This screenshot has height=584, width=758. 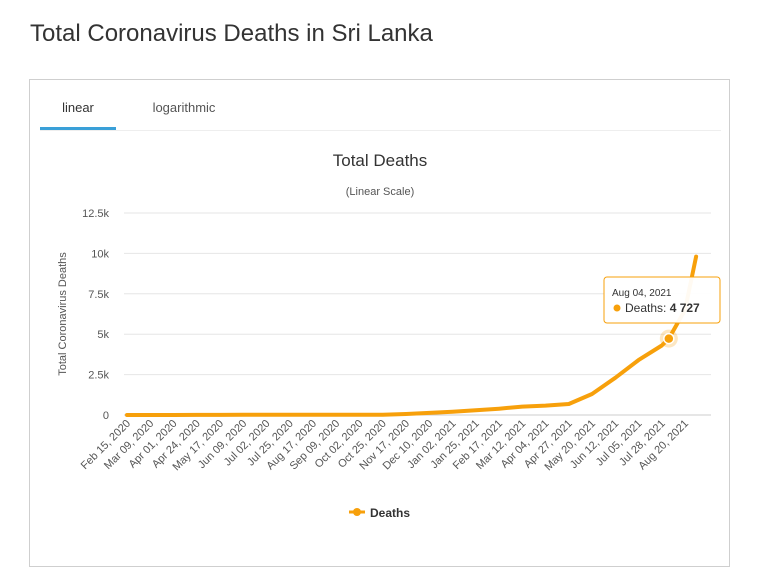 What do you see at coordinates (644, 308) in the screenshot?
I see `tooltip-series-name: Deaths` at bounding box center [644, 308].